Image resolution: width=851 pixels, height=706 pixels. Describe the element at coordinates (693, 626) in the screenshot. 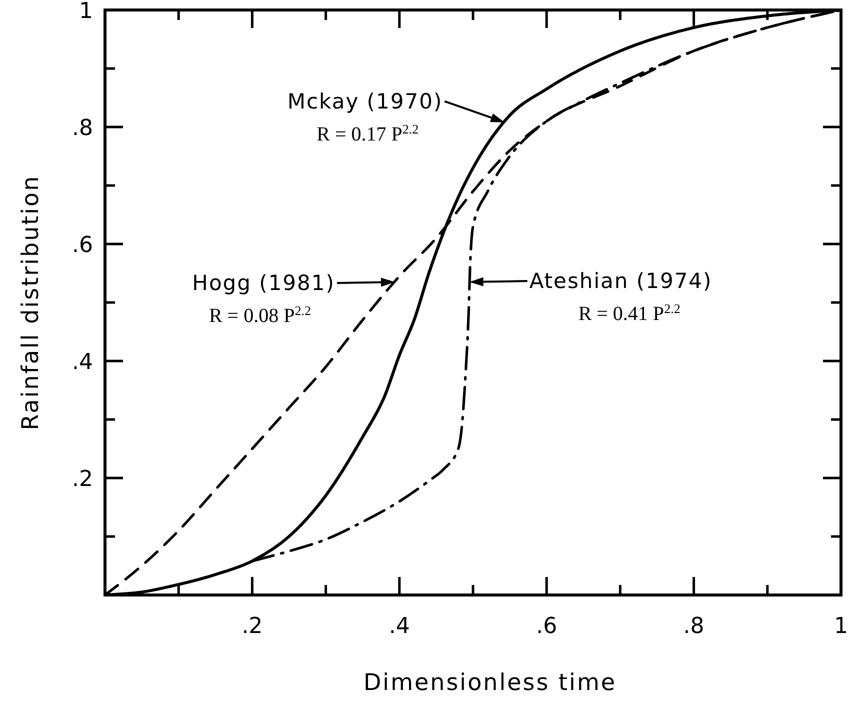

I see `x-tick-label: .8` at that location.